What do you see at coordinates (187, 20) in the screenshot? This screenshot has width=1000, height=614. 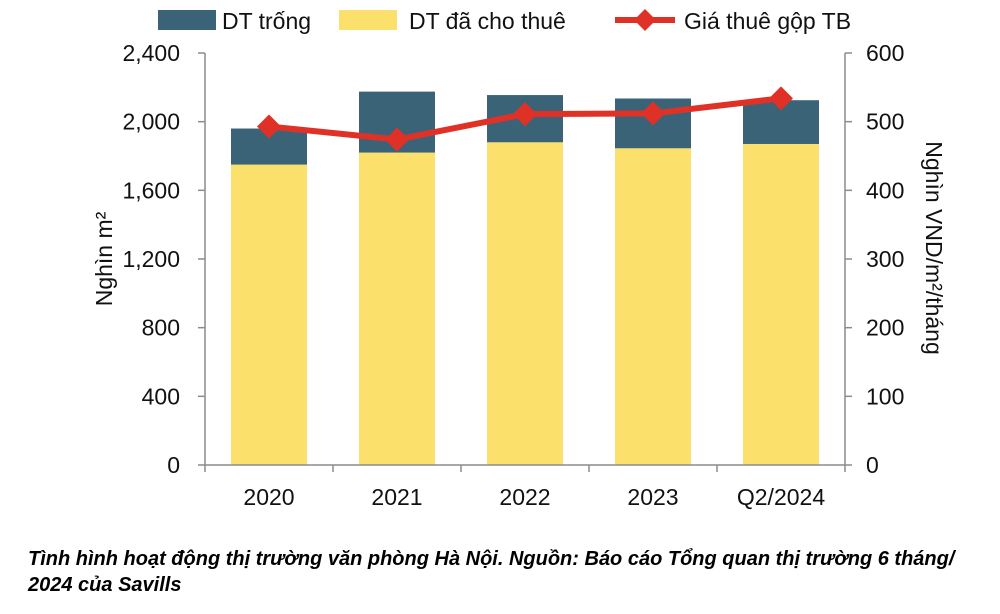 I see `legend-swatch-vacant` at bounding box center [187, 20].